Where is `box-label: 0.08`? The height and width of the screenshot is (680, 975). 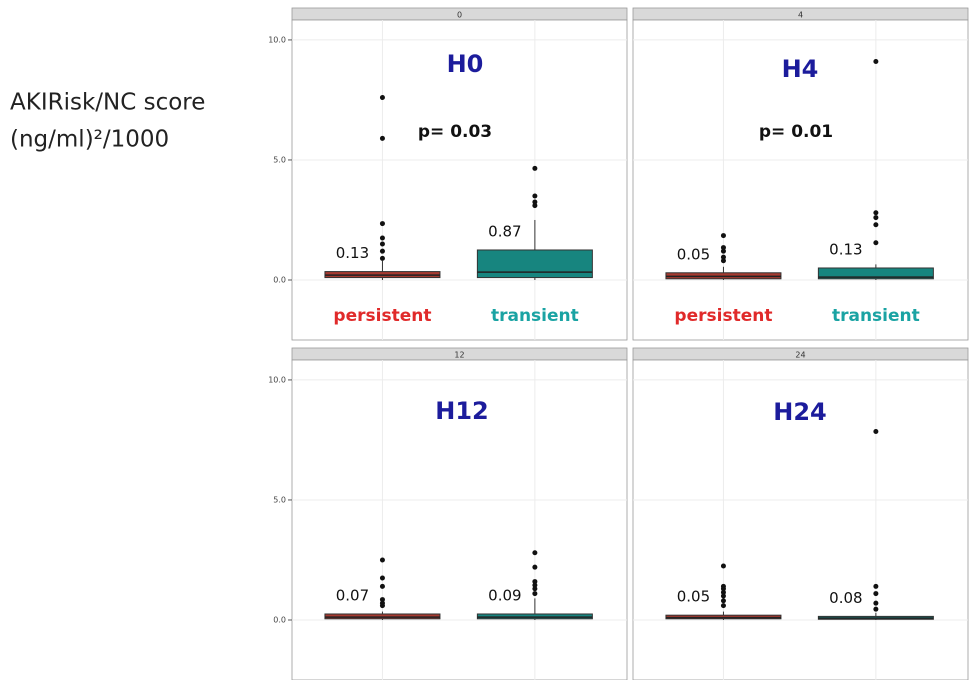
box-label: 0.08 is located at coordinates (845, 598).